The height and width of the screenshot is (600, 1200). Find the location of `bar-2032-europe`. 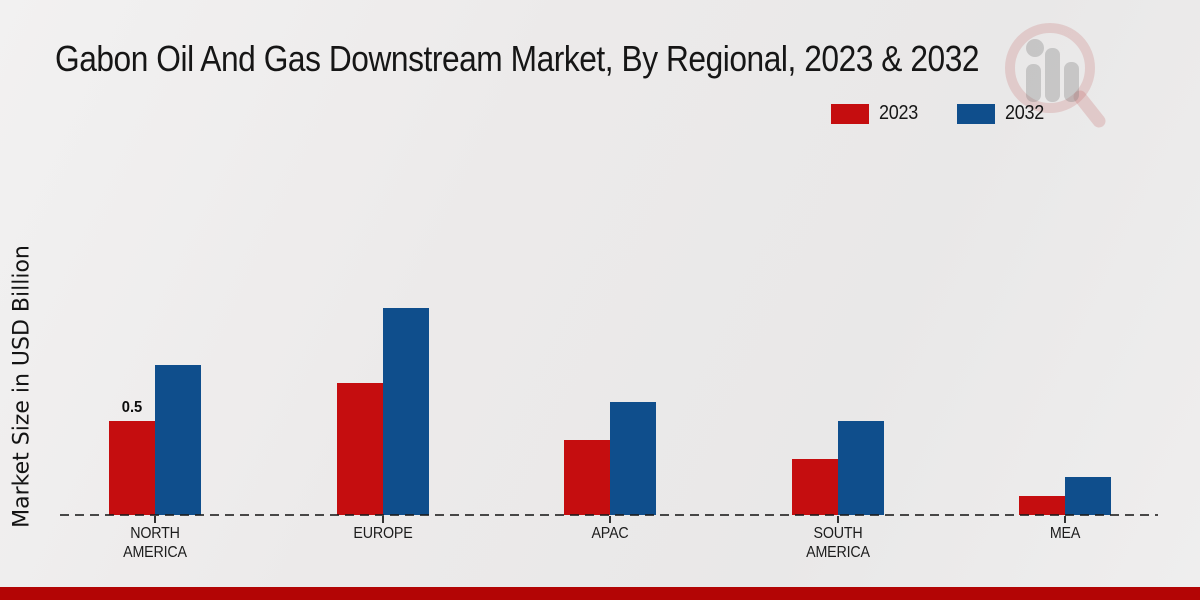

bar-2032-europe is located at coordinates (406, 411).